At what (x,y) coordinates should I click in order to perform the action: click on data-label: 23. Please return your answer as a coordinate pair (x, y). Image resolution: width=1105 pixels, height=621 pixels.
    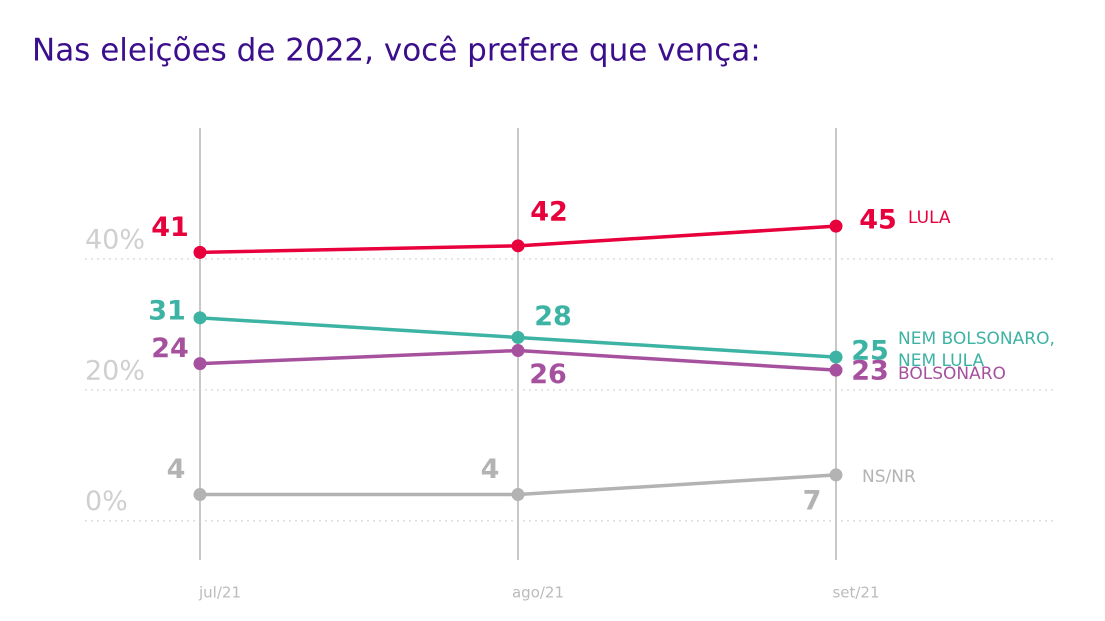
    Looking at the image, I should click on (870, 371).